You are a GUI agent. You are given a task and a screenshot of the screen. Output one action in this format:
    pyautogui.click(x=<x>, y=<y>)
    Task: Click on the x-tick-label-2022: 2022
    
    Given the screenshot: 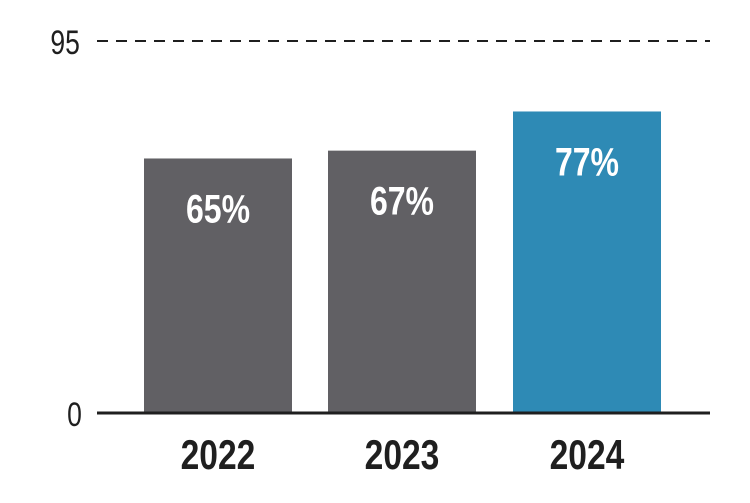 What is the action you would take?
    pyautogui.click(x=218, y=456)
    